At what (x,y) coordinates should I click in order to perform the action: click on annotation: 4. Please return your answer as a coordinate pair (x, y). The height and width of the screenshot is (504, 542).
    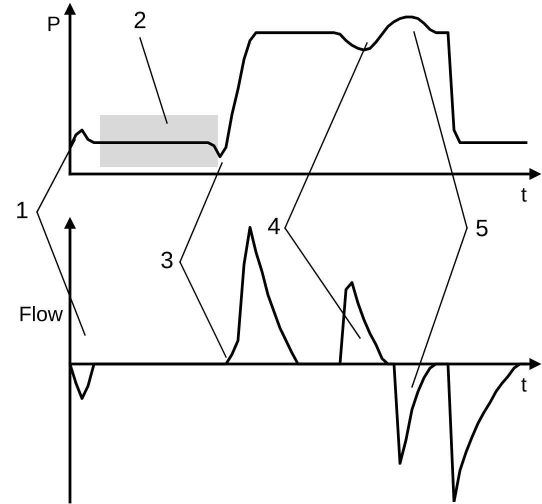
    Looking at the image, I should click on (274, 226).